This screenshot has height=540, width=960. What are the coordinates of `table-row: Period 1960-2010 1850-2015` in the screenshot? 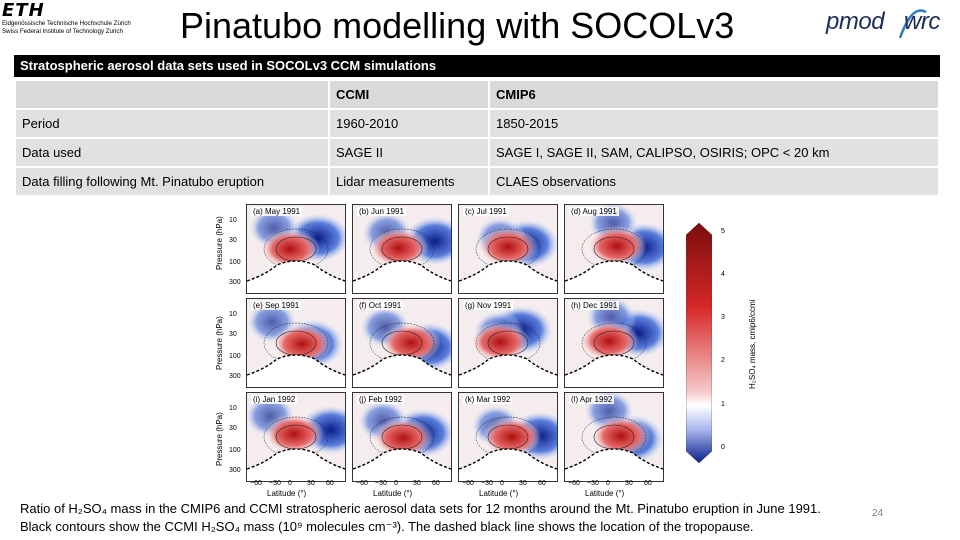 It's located at (477, 123).